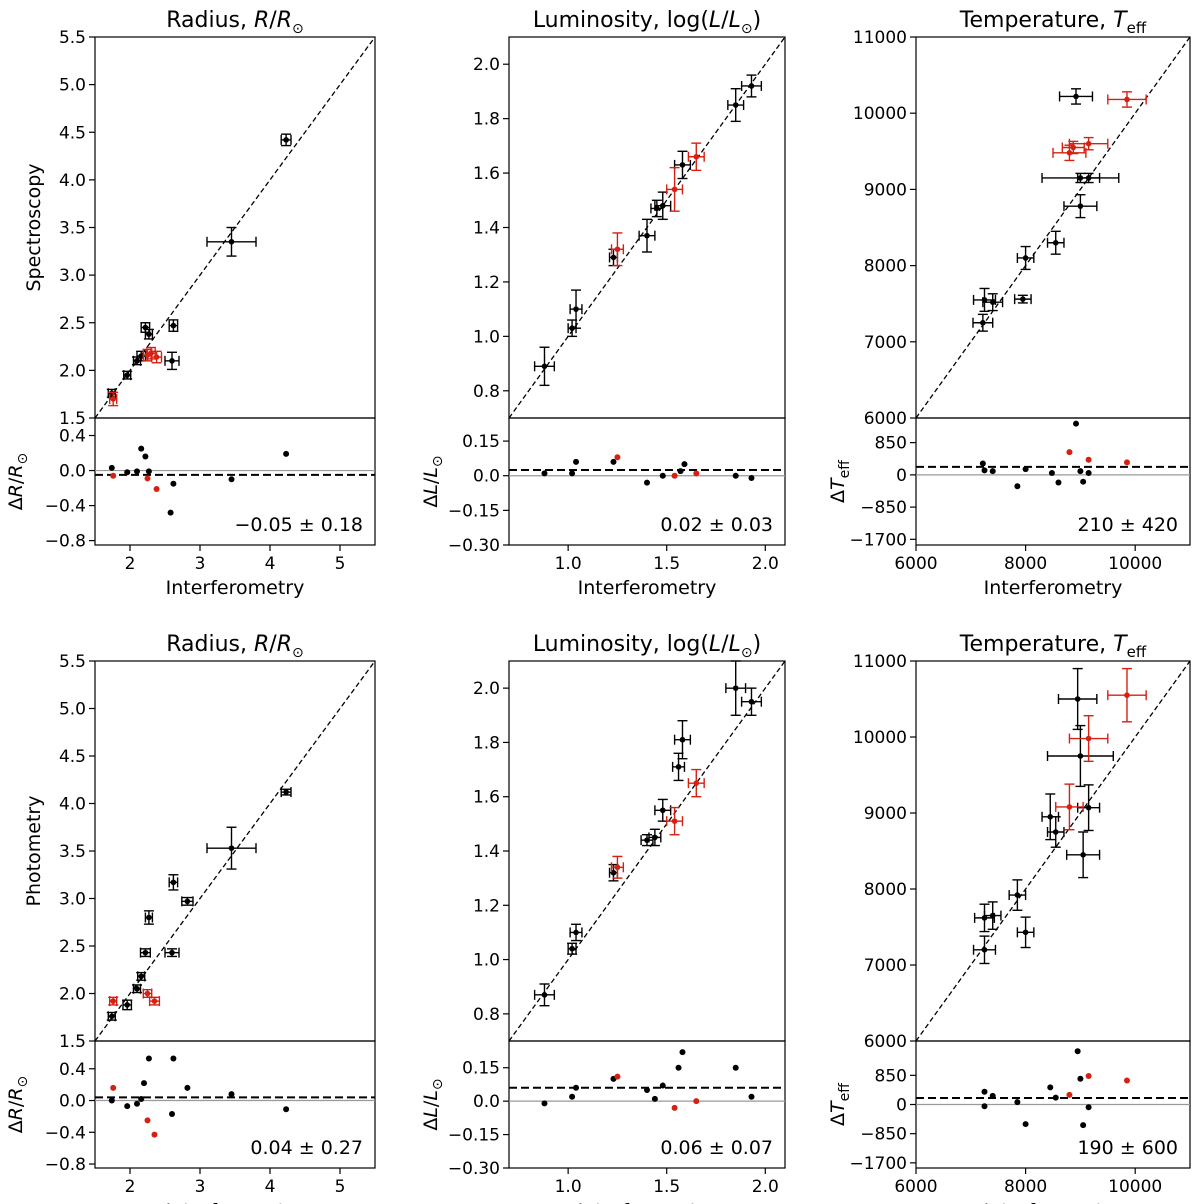 The height and width of the screenshot is (1204, 1200). I want to click on residual-stat-label: 210 ± 420, so click(1127, 525).